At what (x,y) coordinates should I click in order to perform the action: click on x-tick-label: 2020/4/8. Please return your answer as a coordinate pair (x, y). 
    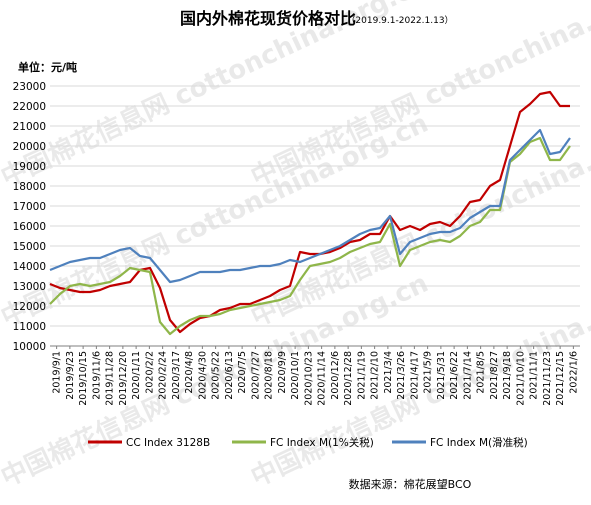
    Looking at the image, I should click on (189, 372).